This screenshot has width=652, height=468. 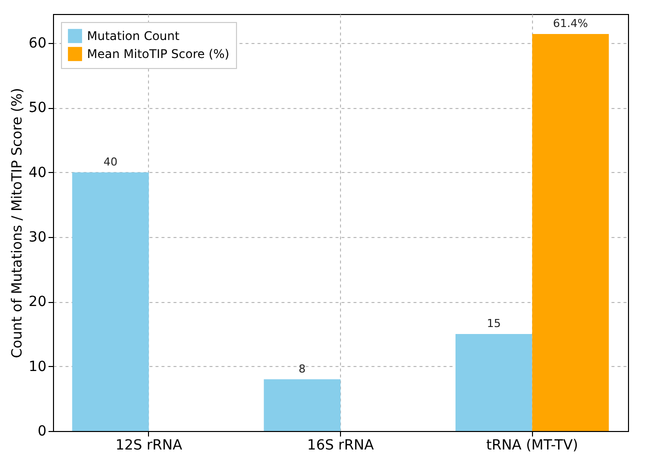 I want to click on data-label: 40, so click(x=111, y=161).